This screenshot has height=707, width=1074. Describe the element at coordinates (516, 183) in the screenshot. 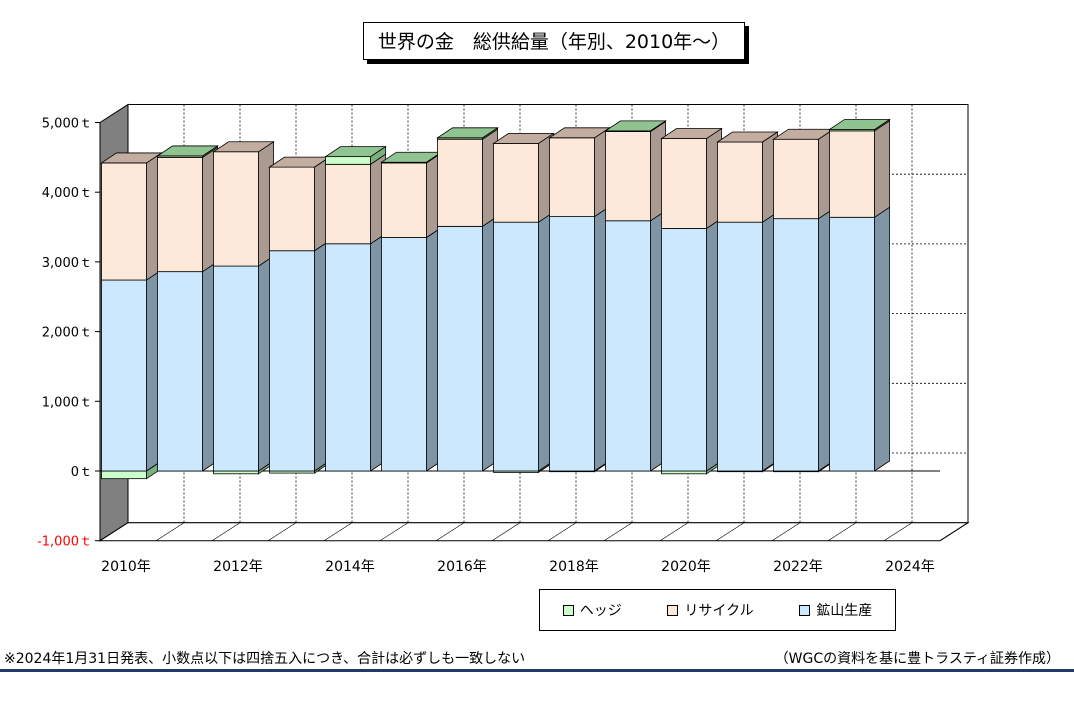

I see `bar-リサイクル-7` at that location.